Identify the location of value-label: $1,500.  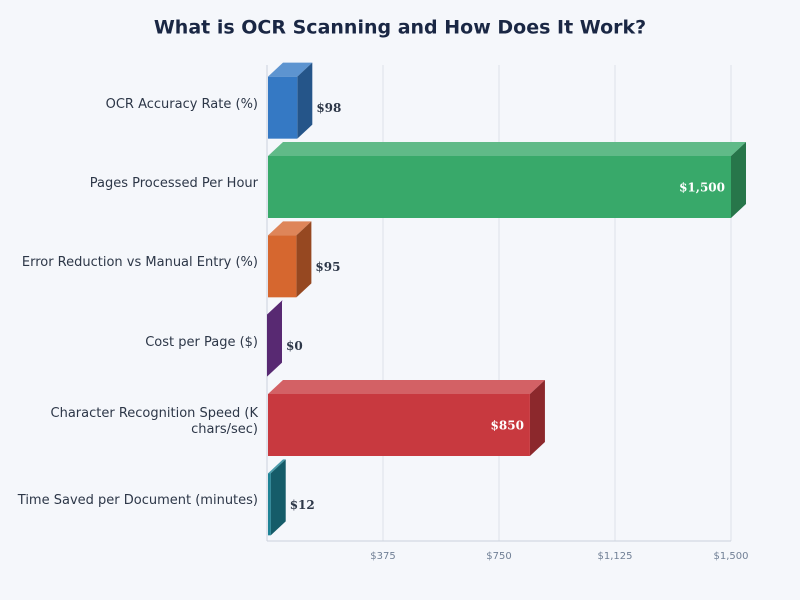
(702, 188).